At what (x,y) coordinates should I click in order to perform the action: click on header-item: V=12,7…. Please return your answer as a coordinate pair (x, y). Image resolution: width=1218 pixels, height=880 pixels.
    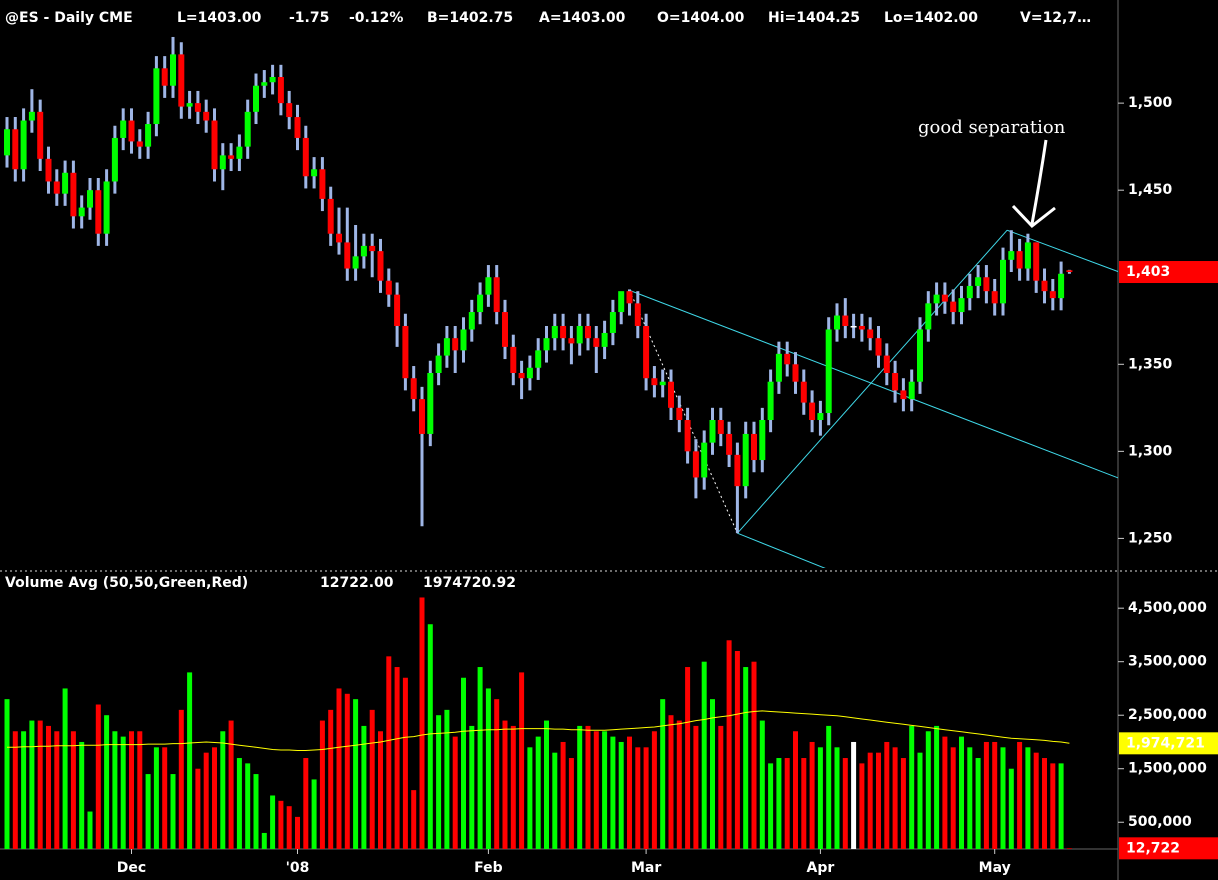
    Looking at the image, I should click on (1055, 18).